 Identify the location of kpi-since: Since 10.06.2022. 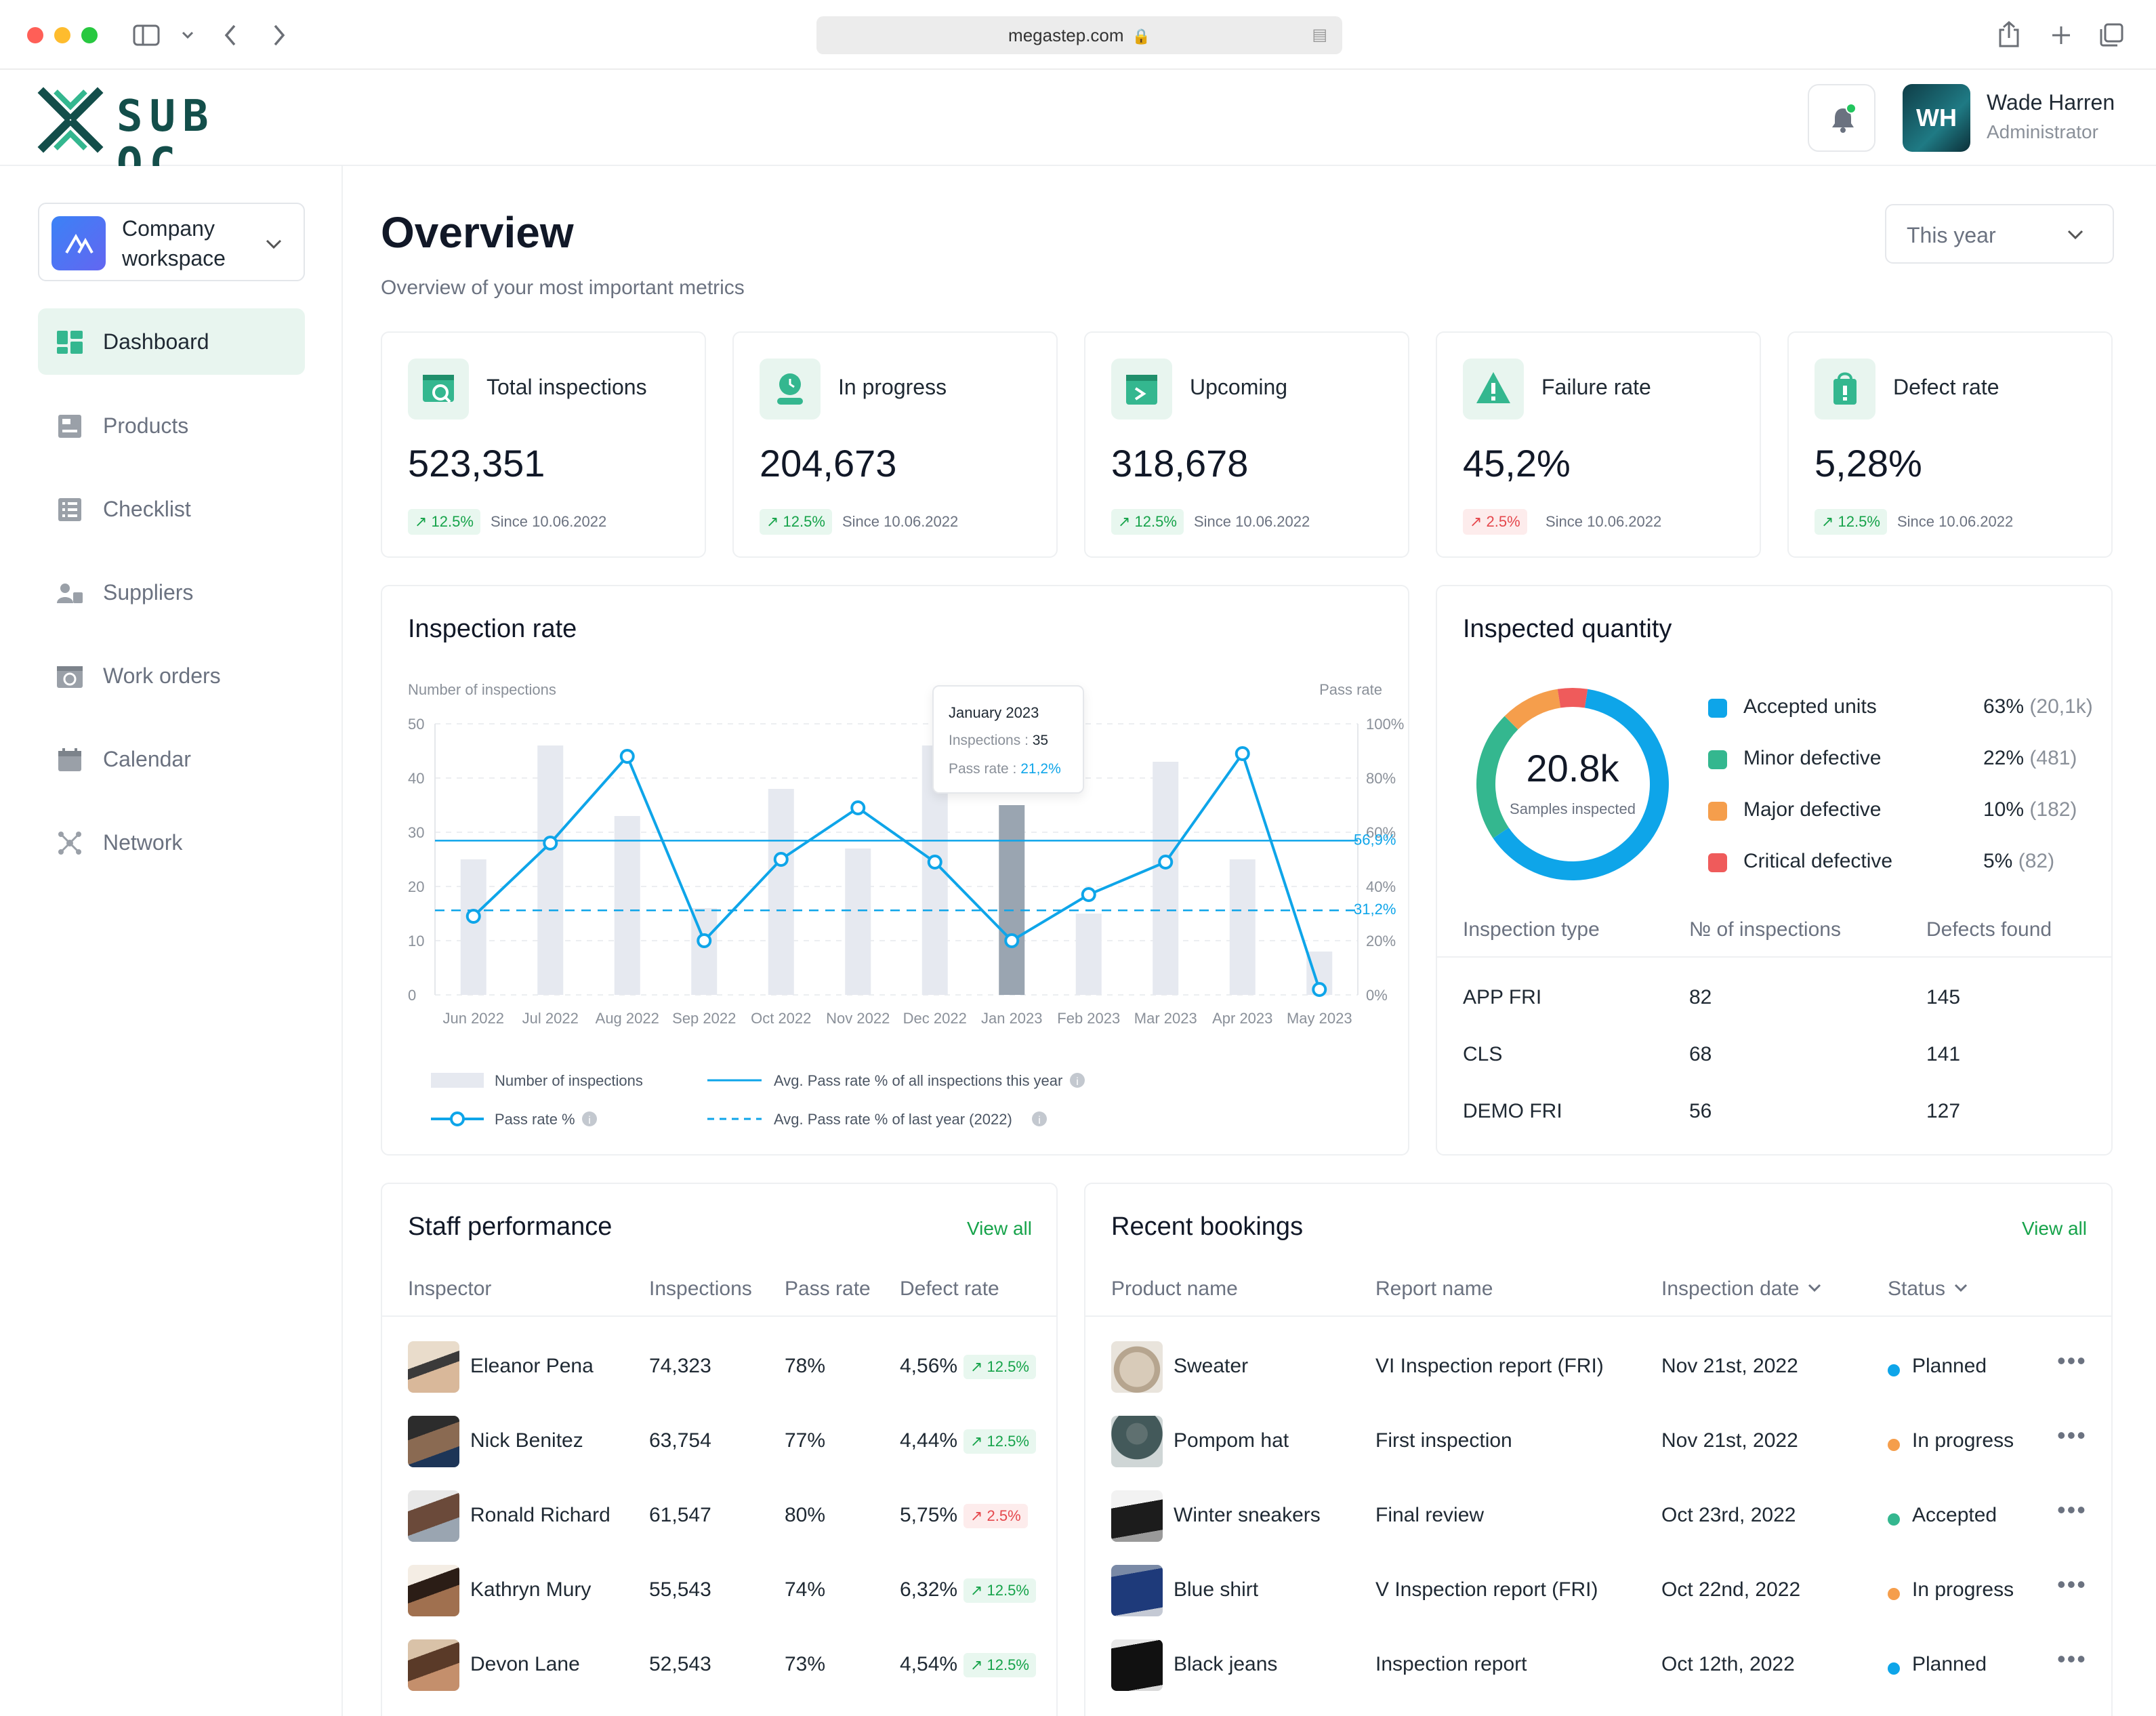
(1252, 522).